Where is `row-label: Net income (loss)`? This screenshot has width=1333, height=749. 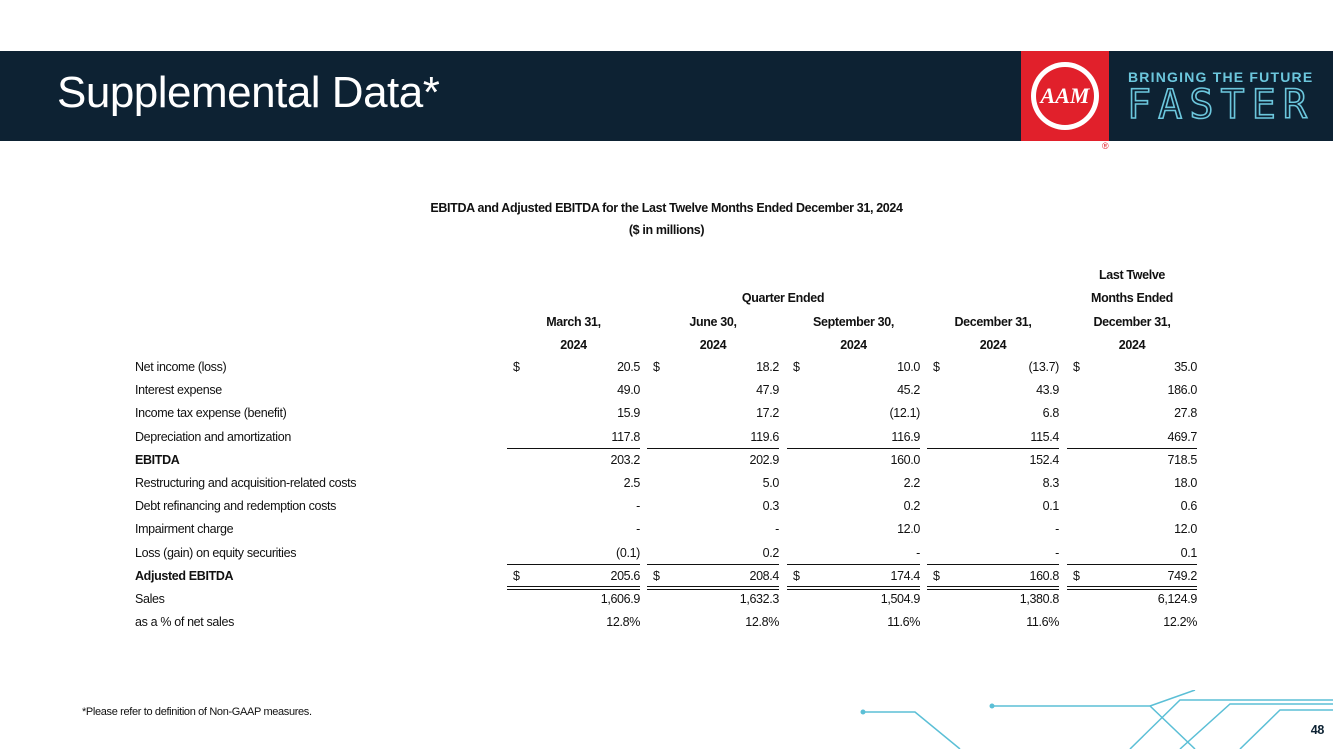
row-label: Net income (loss) is located at coordinates (181, 367).